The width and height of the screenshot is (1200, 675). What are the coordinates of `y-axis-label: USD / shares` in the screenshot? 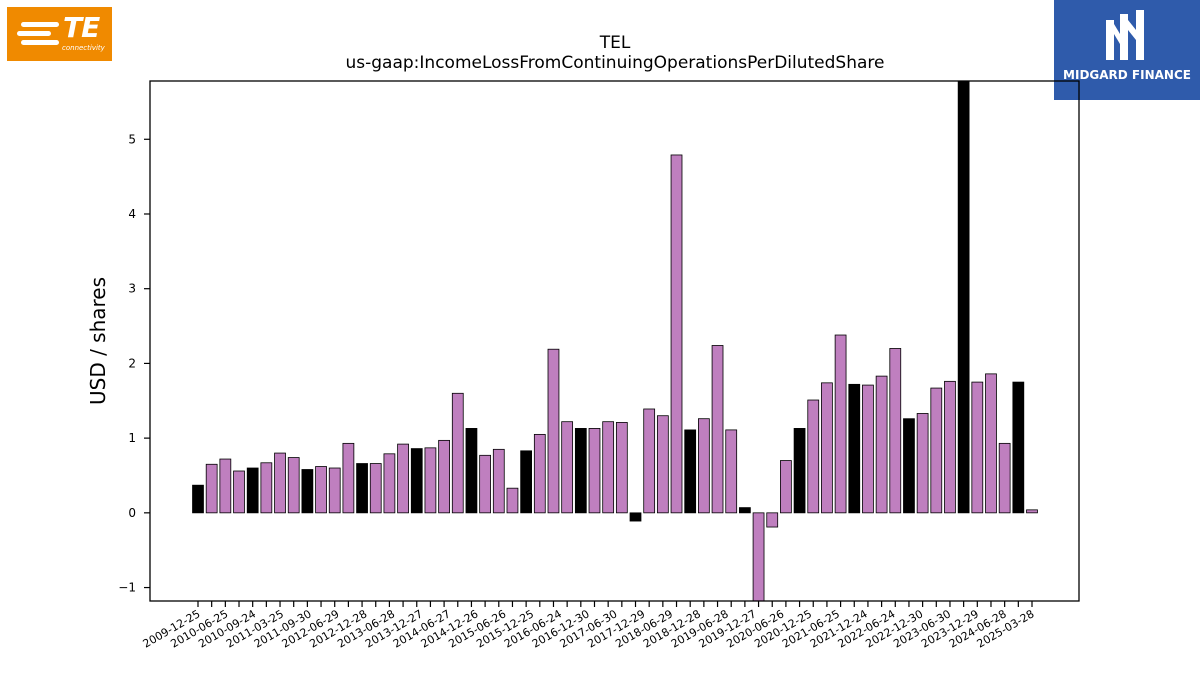 It's located at (98, 341).